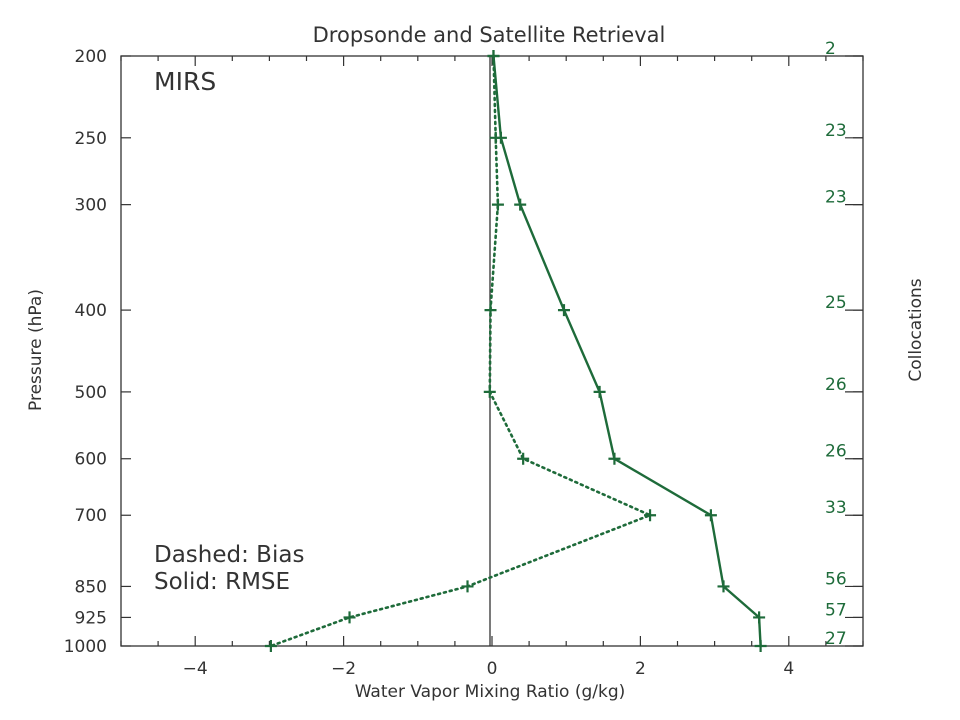 Image resolution: width=960 pixels, height=720 pixels. Describe the element at coordinates (830, 49) in the screenshot. I see `collocation-count: 2` at that location.